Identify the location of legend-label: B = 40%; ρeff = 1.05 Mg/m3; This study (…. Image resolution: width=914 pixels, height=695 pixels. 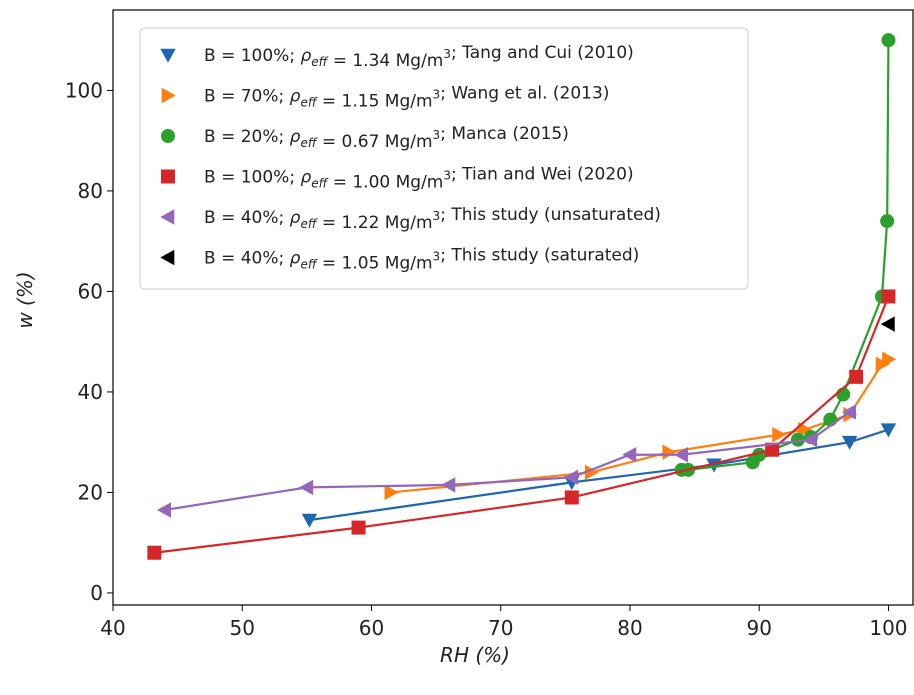
(421, 260).